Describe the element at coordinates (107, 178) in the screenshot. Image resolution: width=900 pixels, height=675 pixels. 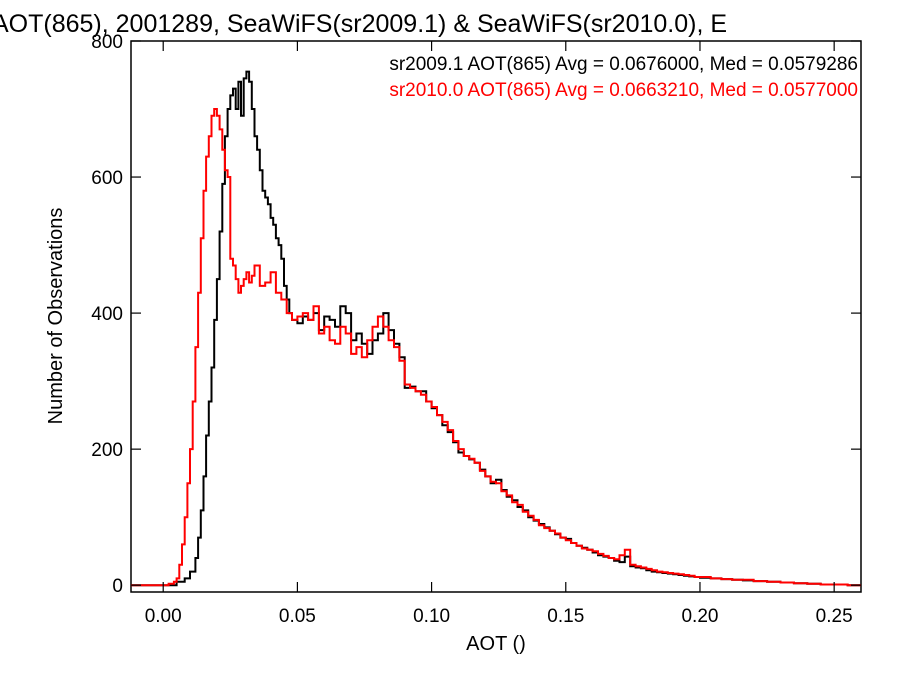
I see `y-tick-label: 600` at that location.